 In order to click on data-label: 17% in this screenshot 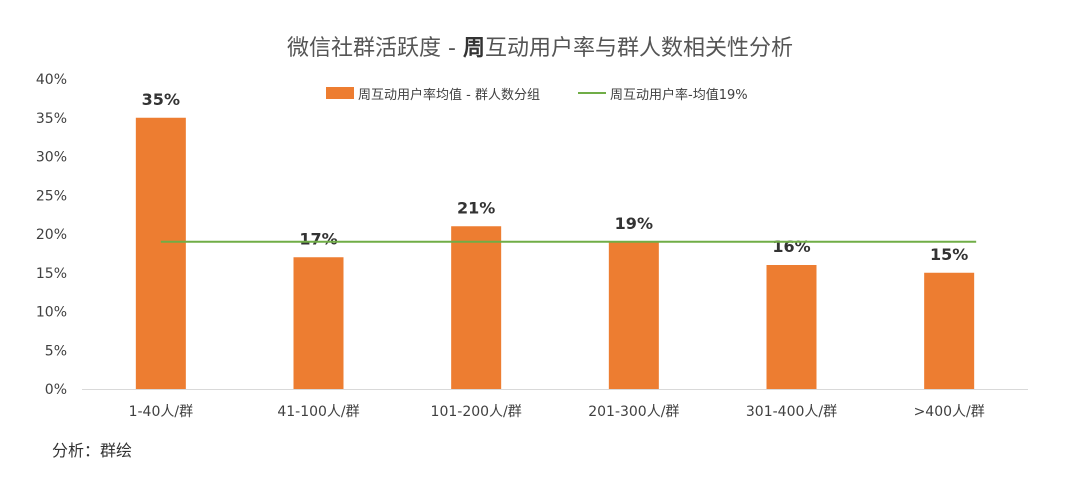, I will do `click(318, 238)`.